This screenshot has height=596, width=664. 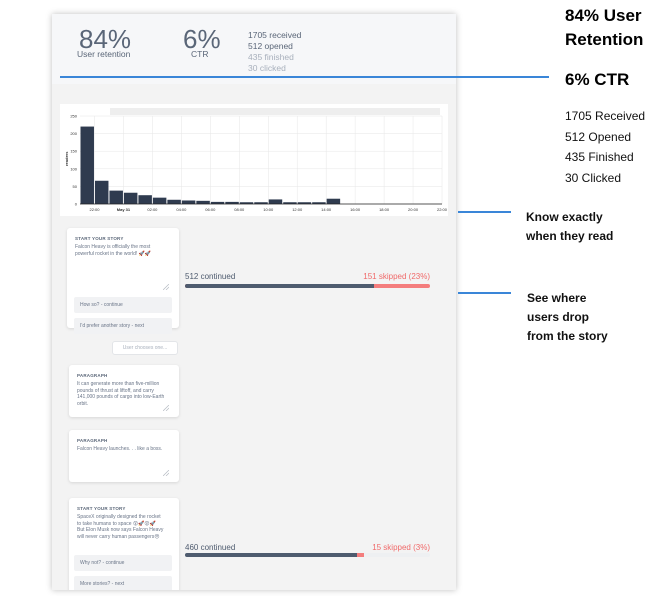 What do you see at coordinates (593, 177) in the screenshot?
I see `total-clicked: 30 Clicked` at bounding box center [593, 177].